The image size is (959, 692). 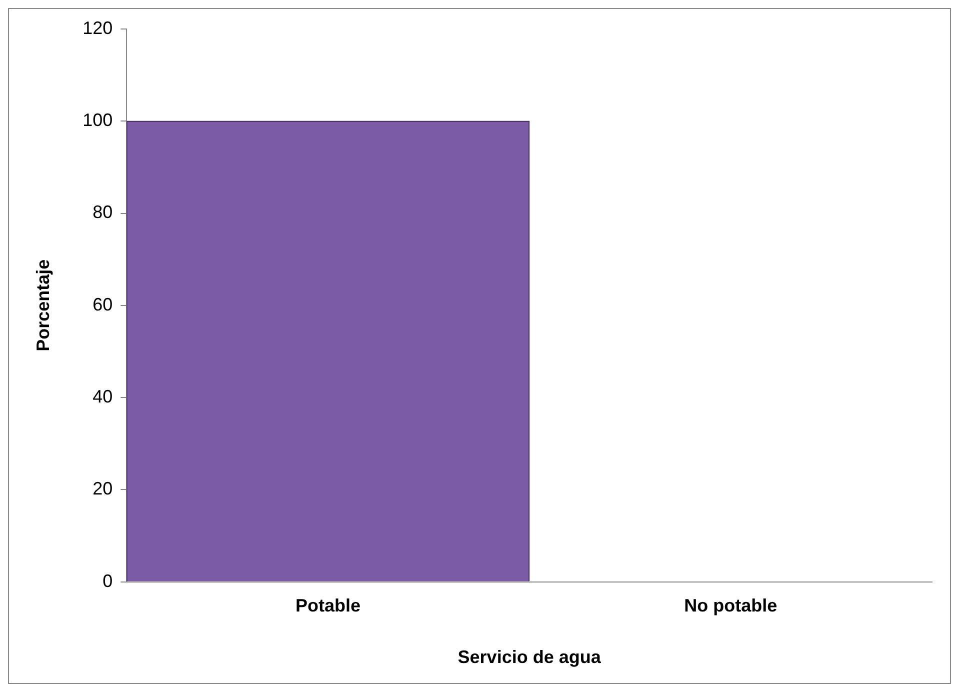 I want to click on x-tick-label: Potable, so click(x=327, y=606).